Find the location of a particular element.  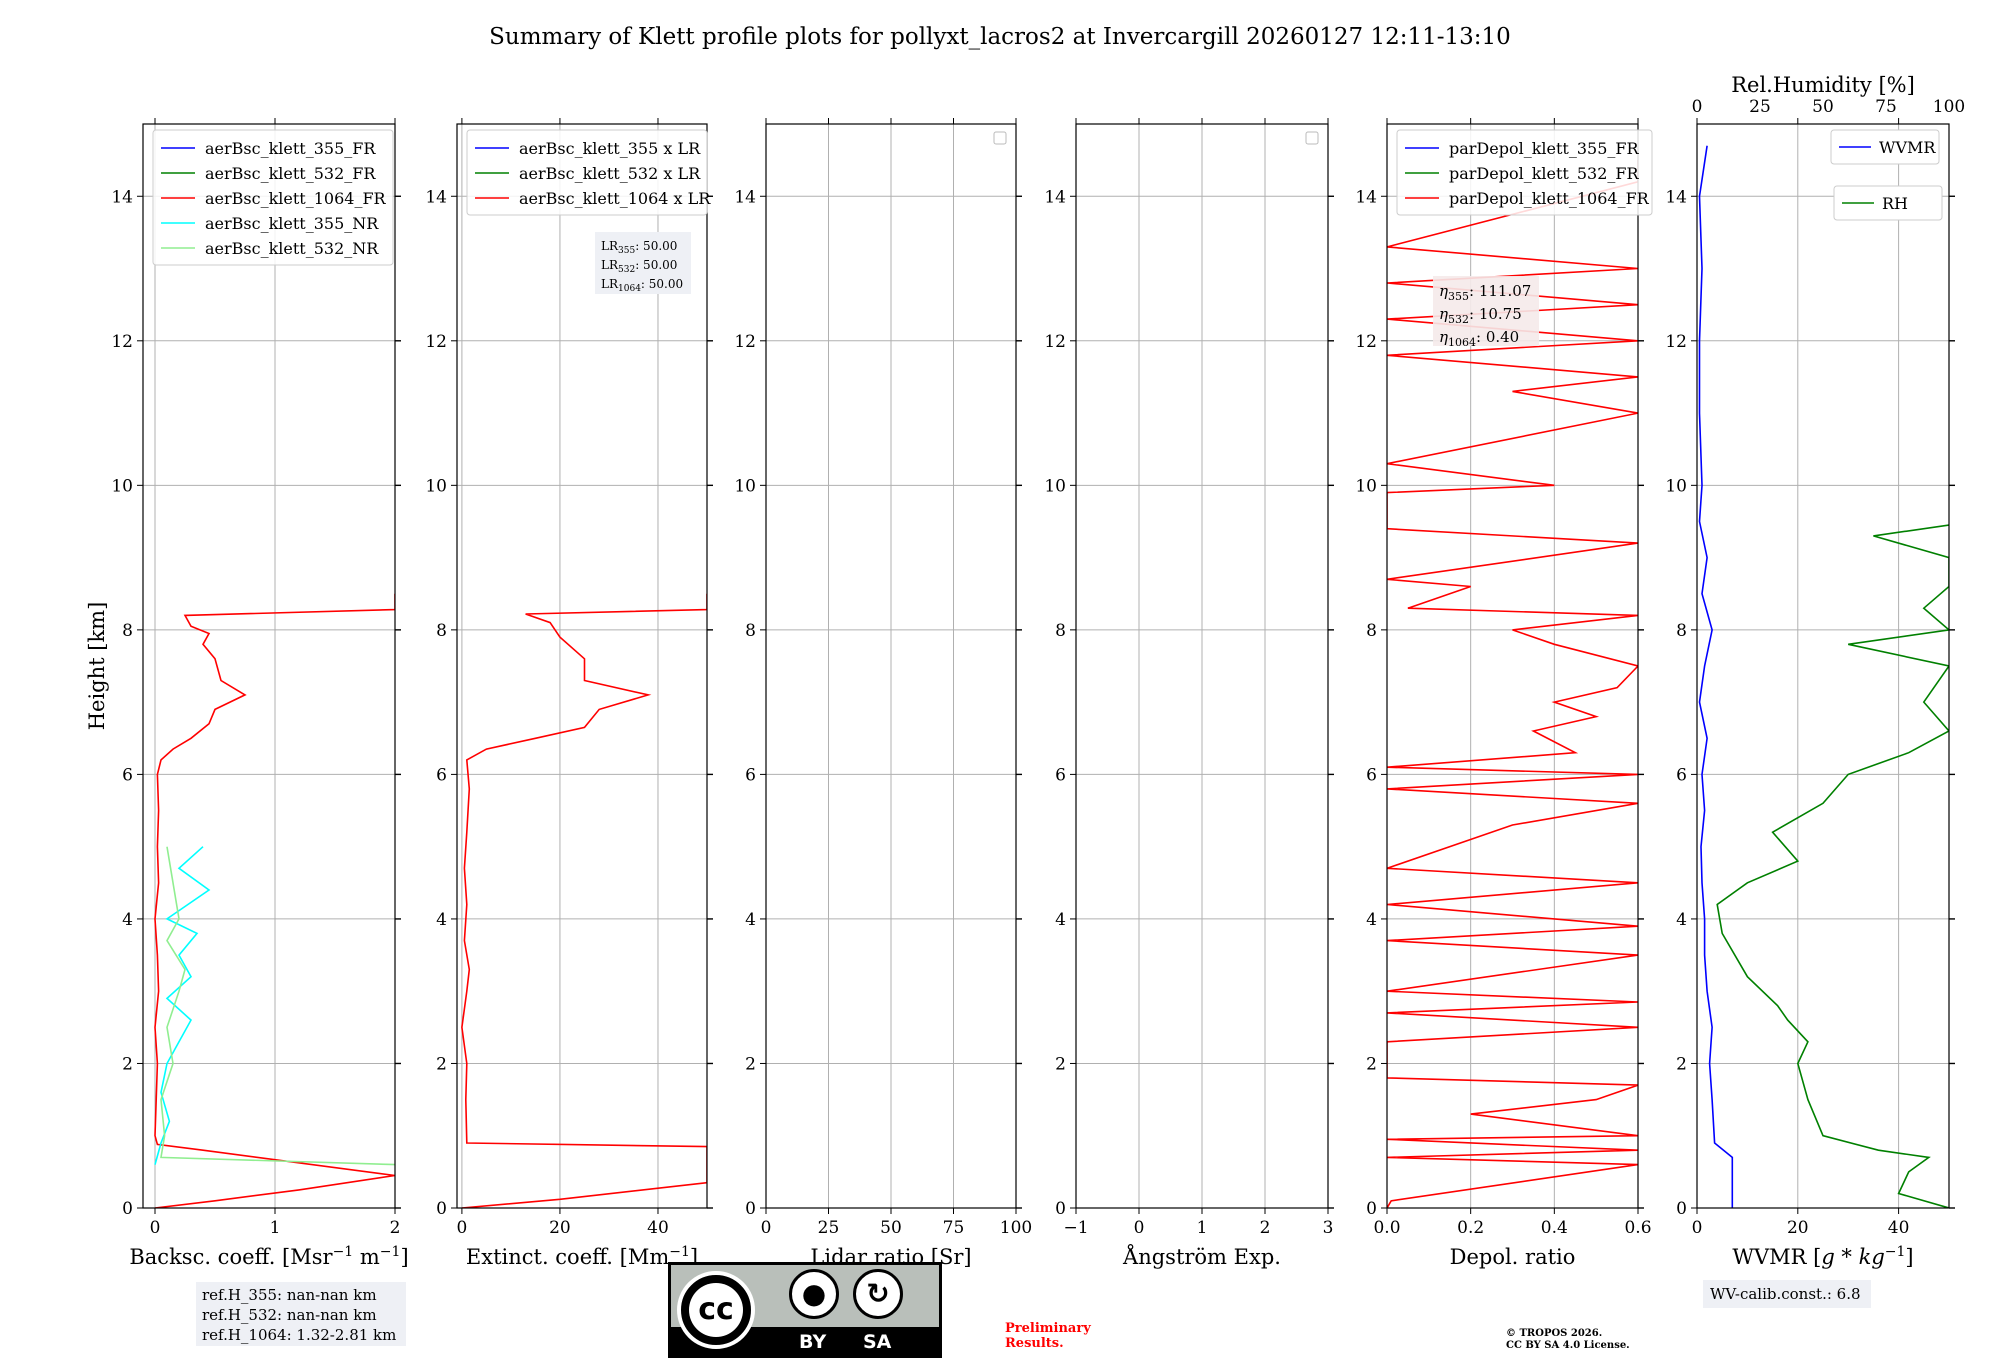

wv-calib-text: WV-calib.const.: 6.8 is located at coordinates (1785, 1294).